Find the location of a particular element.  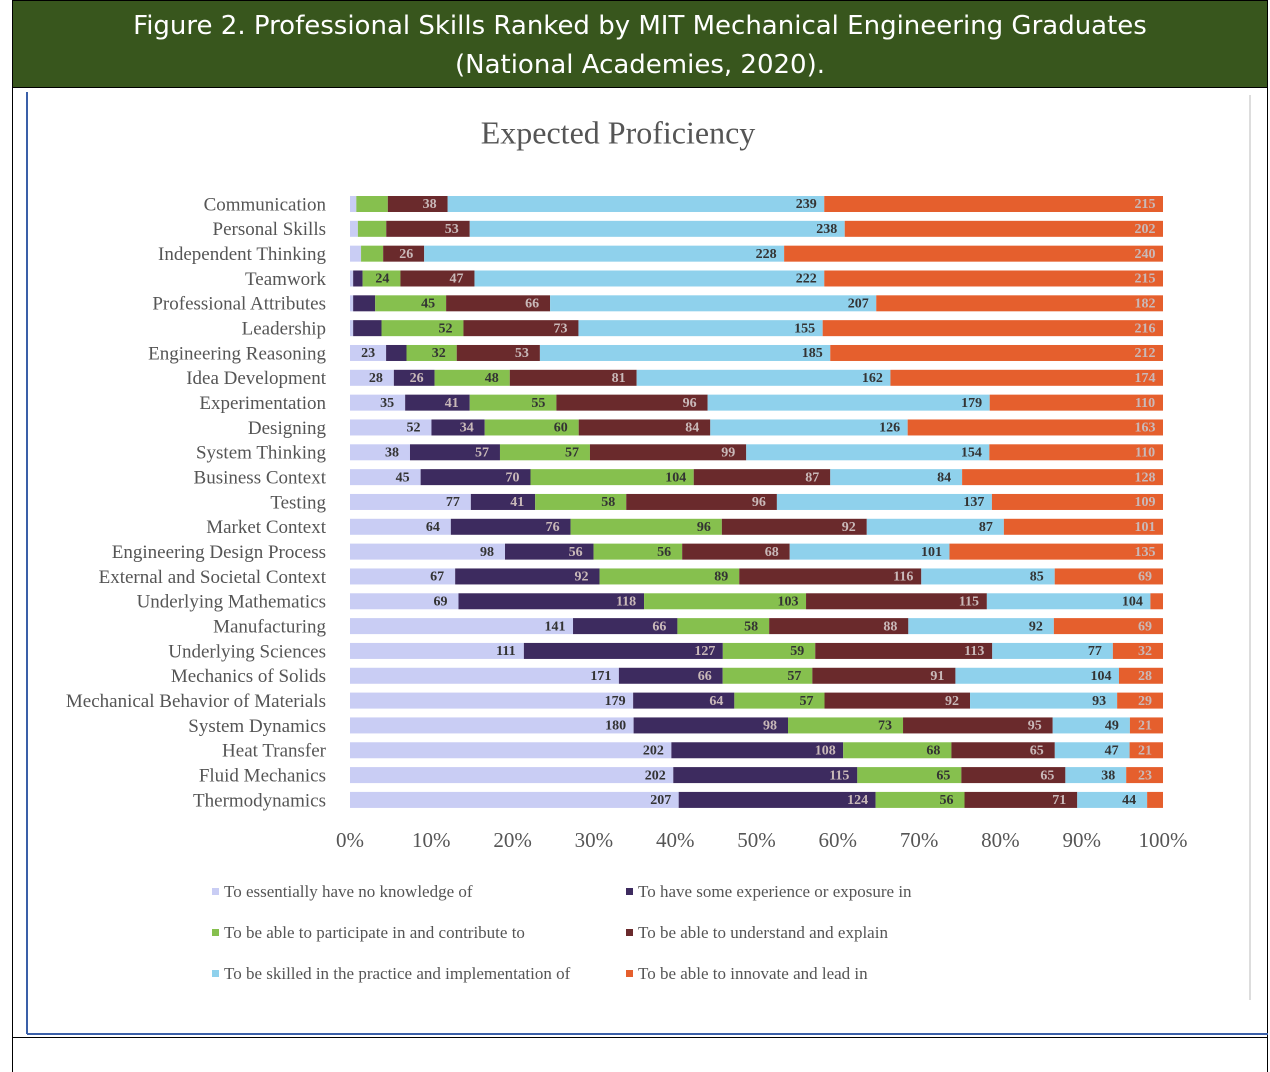

data-label: 57 is located at coordinates (807, 701).